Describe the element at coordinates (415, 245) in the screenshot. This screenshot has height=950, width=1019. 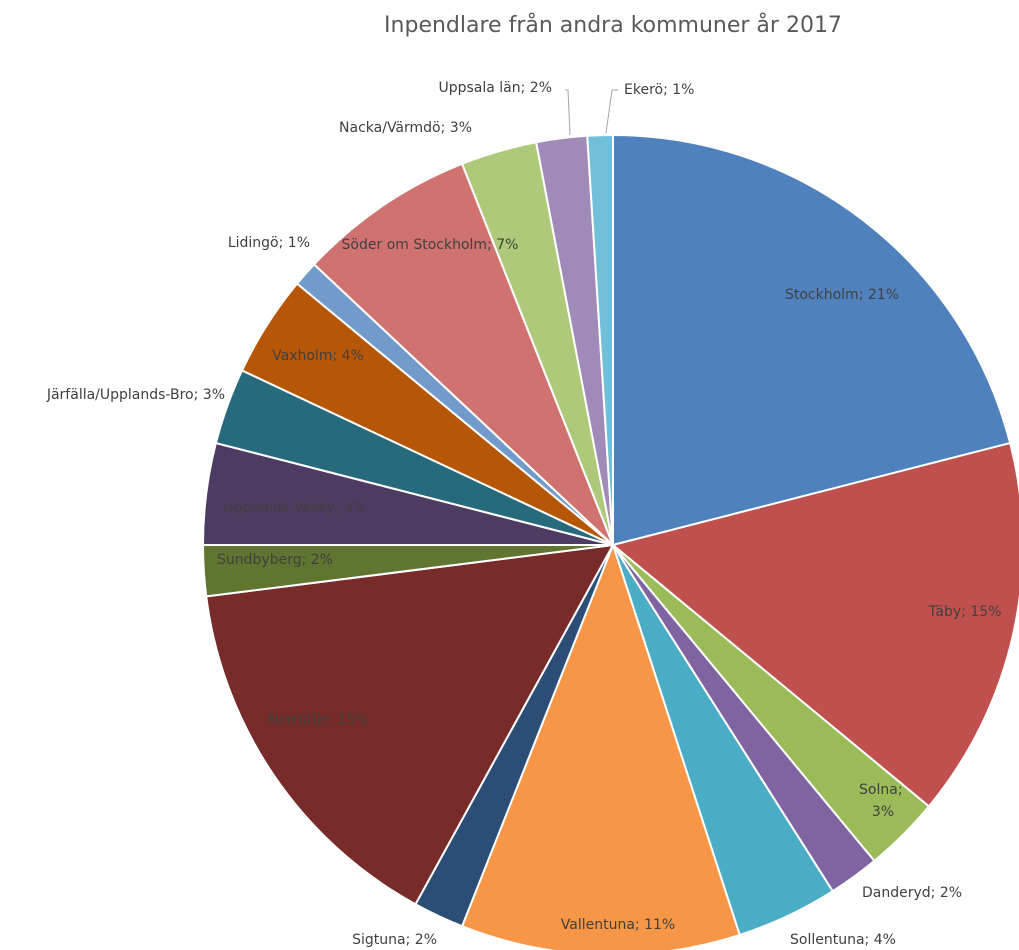
I see `category-name: Söder om Stockholm` at that location.